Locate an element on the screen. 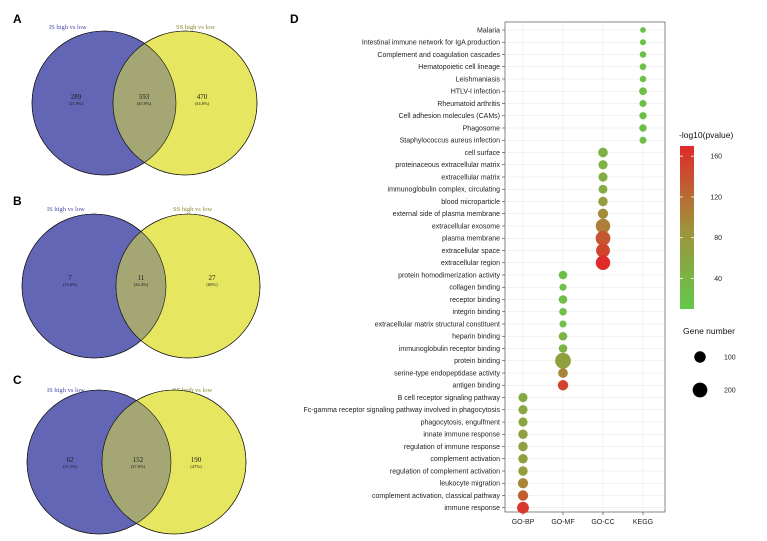 The height and width of the screenshot is (541, 767). venn-a-mid-count: 593 is located at coordinates (144, 97).